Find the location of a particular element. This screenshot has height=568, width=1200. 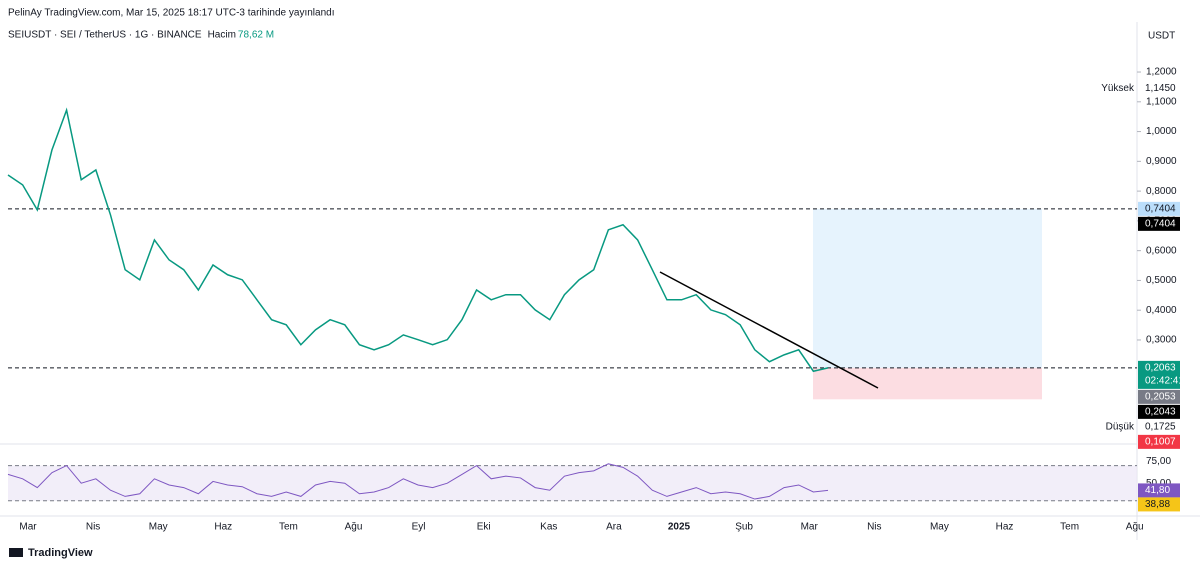

price-note: Düşük is located at coordinates (1120, 427).